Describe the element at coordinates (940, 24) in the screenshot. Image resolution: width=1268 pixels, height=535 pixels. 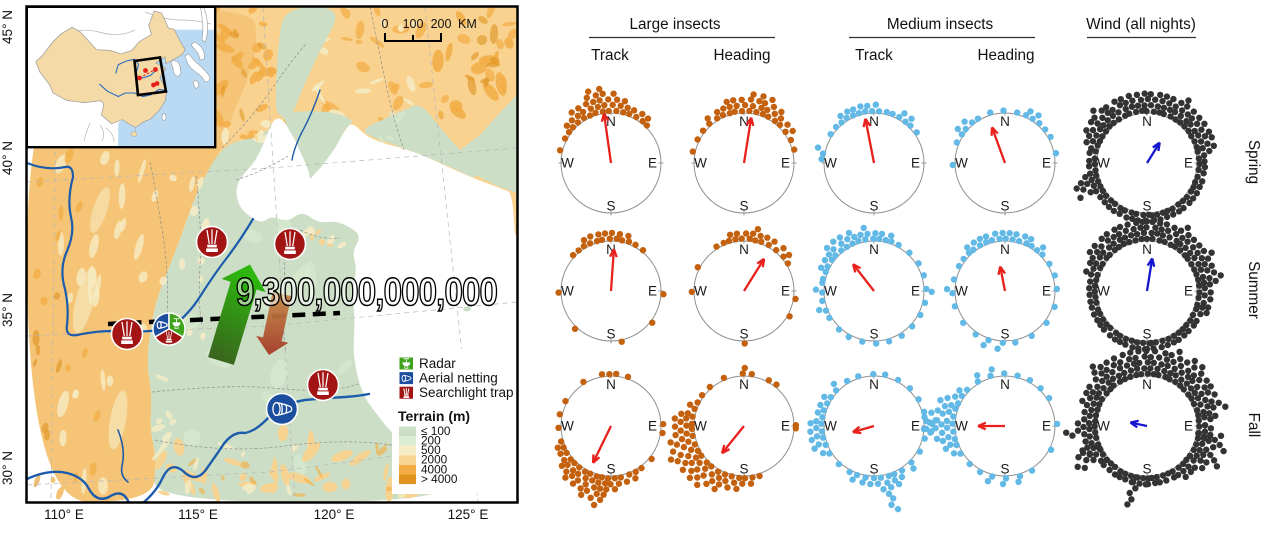
I see `svg-text: Medium insects` at that location.